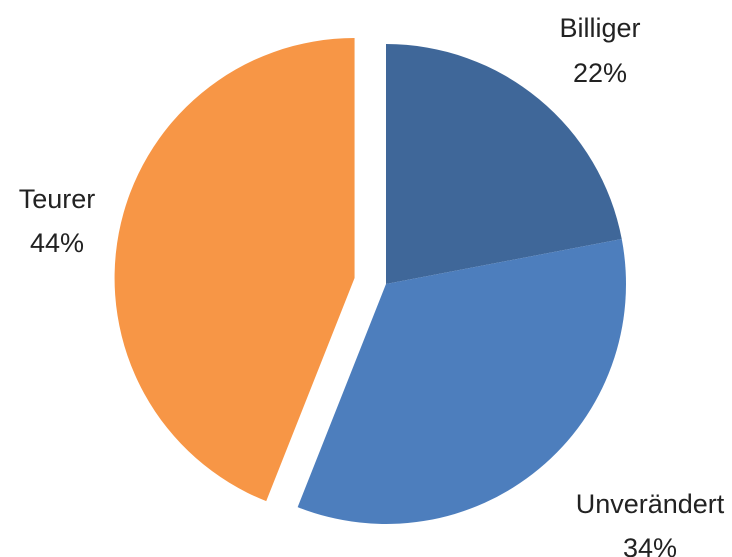 This screenshot has height=557, width=732. I want to click on pie-slice-billiger, so click(504, 164).